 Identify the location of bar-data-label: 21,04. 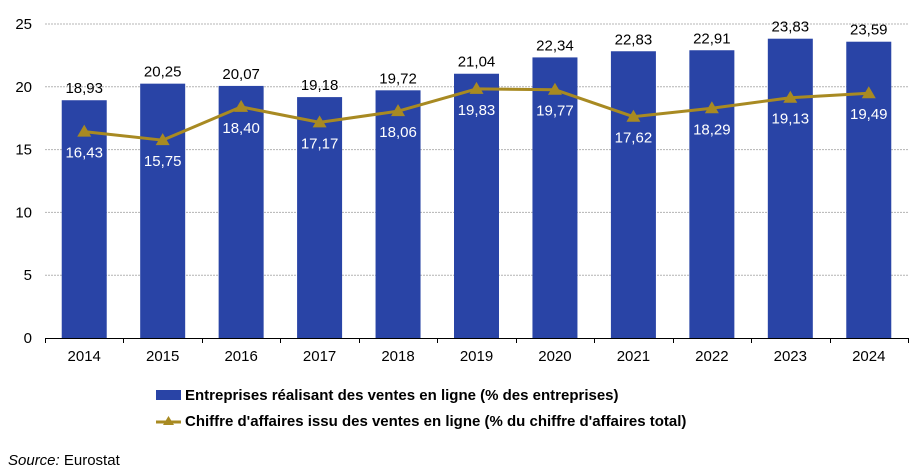
(477, 62).